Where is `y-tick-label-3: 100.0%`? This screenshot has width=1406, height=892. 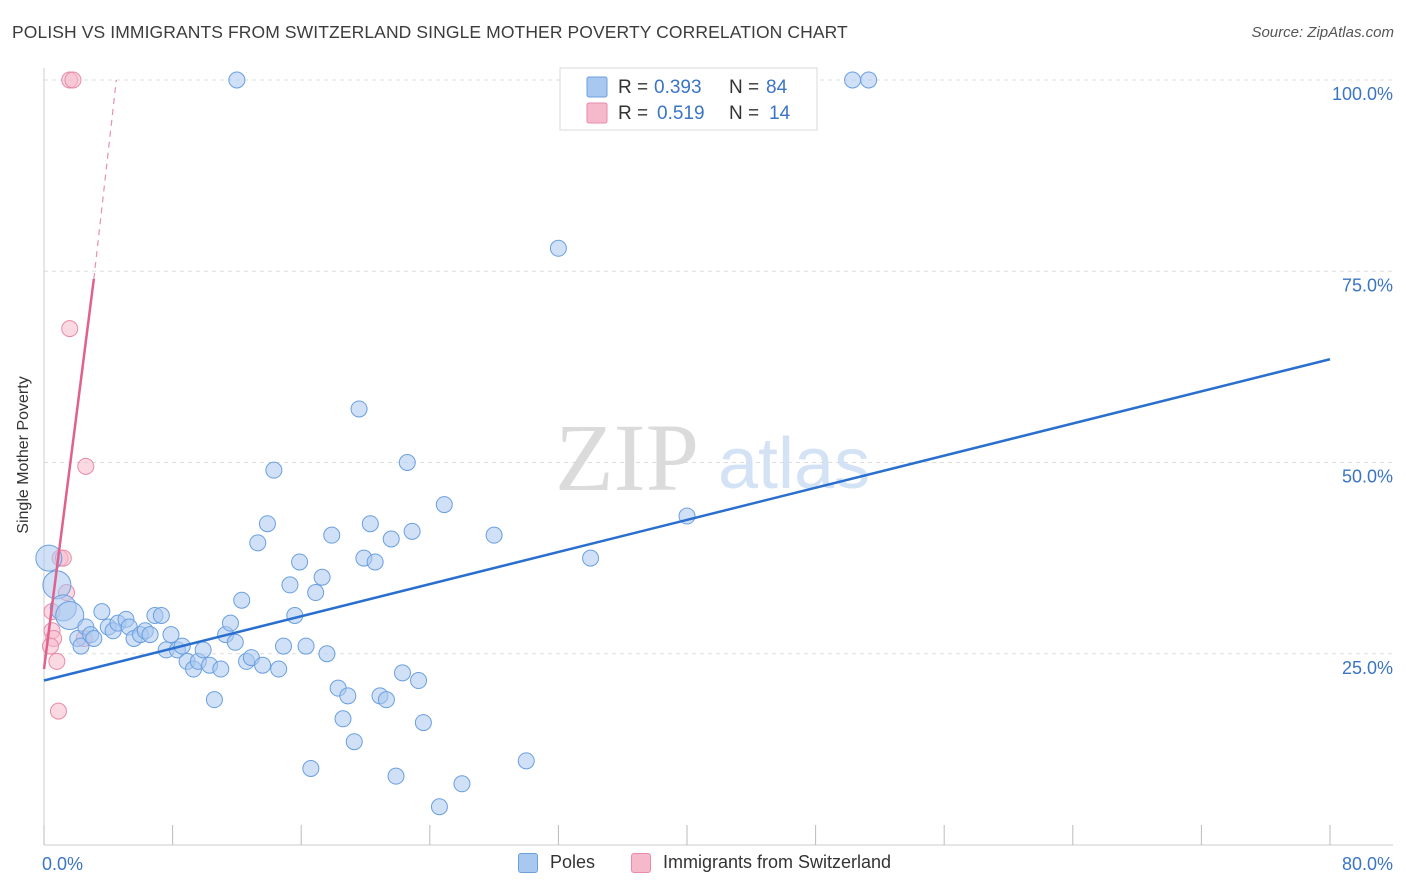
y-tick-label-3: 100.0% is located at coordinates (1362, 94).